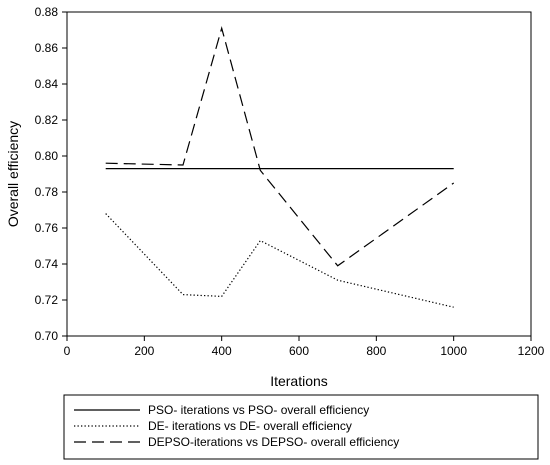 This screenshot has height=465, width=550. Describe the element at coordinates (47, 228) in the screenshot. I see `y-tick-label: 0.76` at that location.